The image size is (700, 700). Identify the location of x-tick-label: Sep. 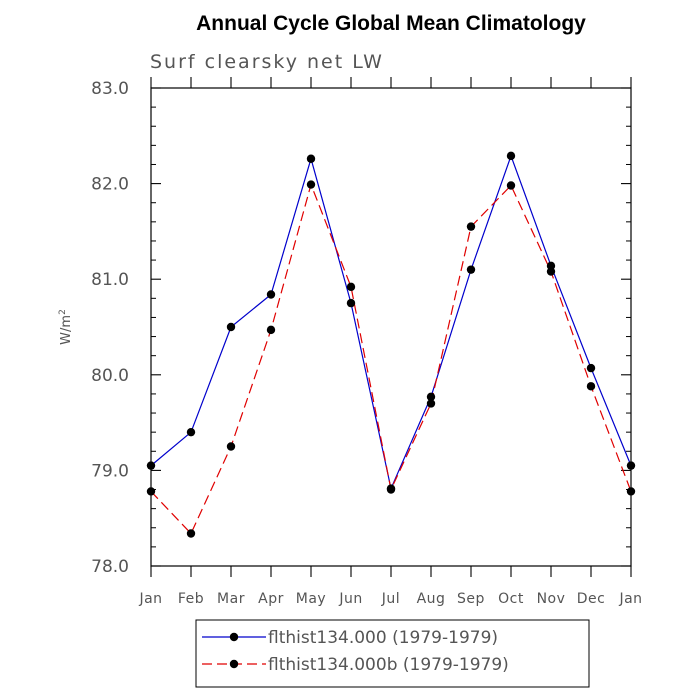
(471, 599).